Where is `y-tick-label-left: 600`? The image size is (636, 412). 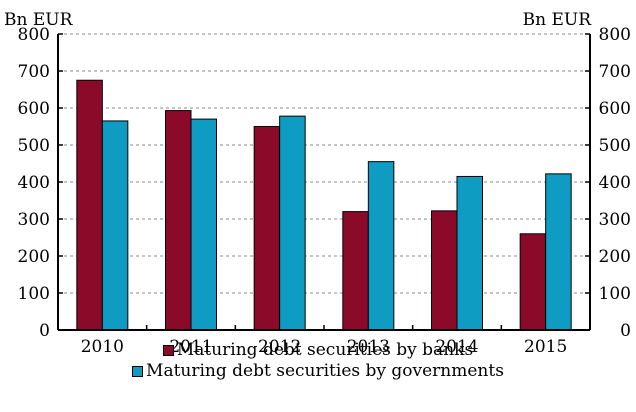 y-tick-label-left: 600 is located at coordinates (34, 109).